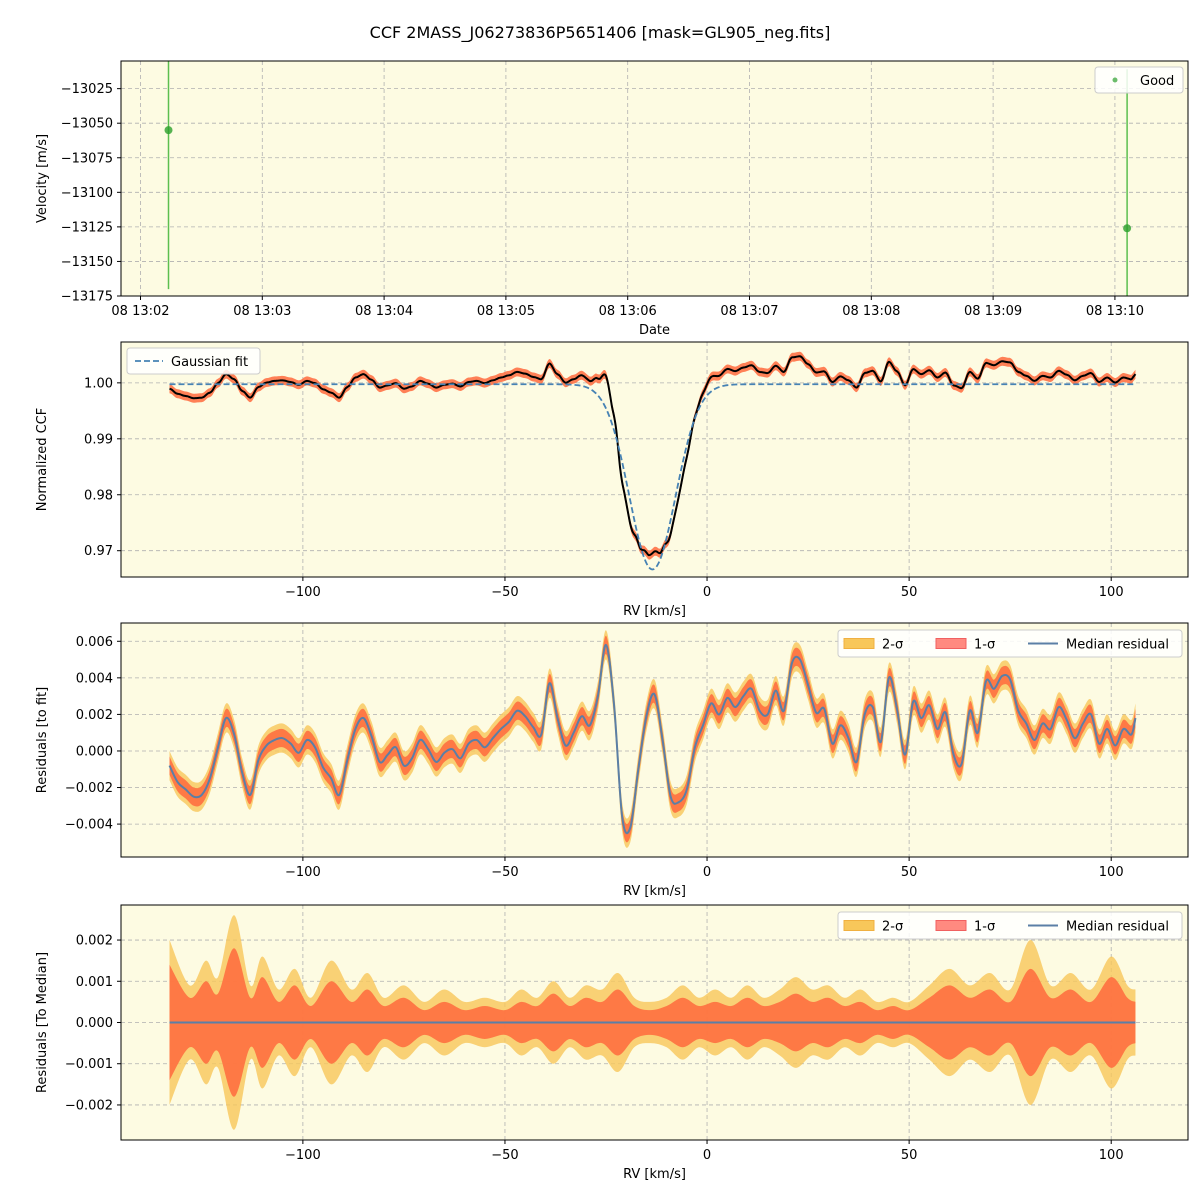 Image resolution: width=1200 pixels, height=1200 pixels. Describe the element at coordinates (89, 825) in the screenshot. I see `y-tick-label: −0.004` at that location.